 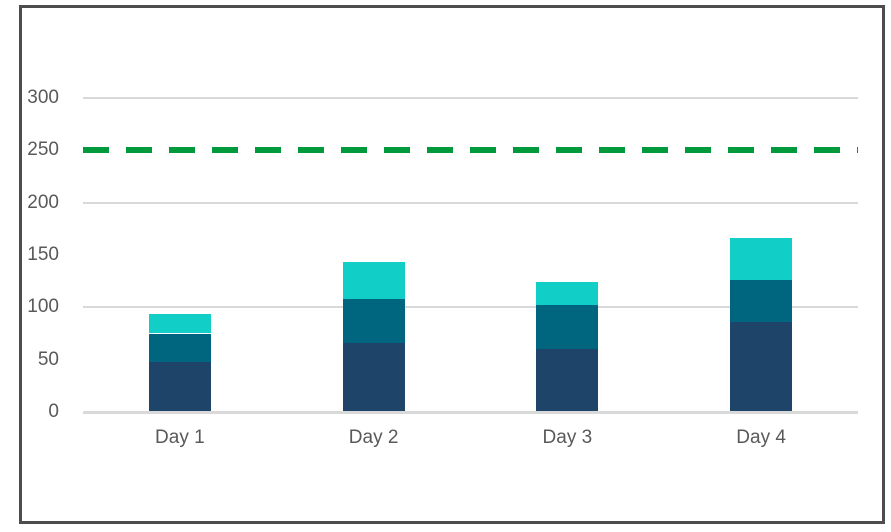 I want to click on y-tick-label: 150, so click(x=43, y=254).